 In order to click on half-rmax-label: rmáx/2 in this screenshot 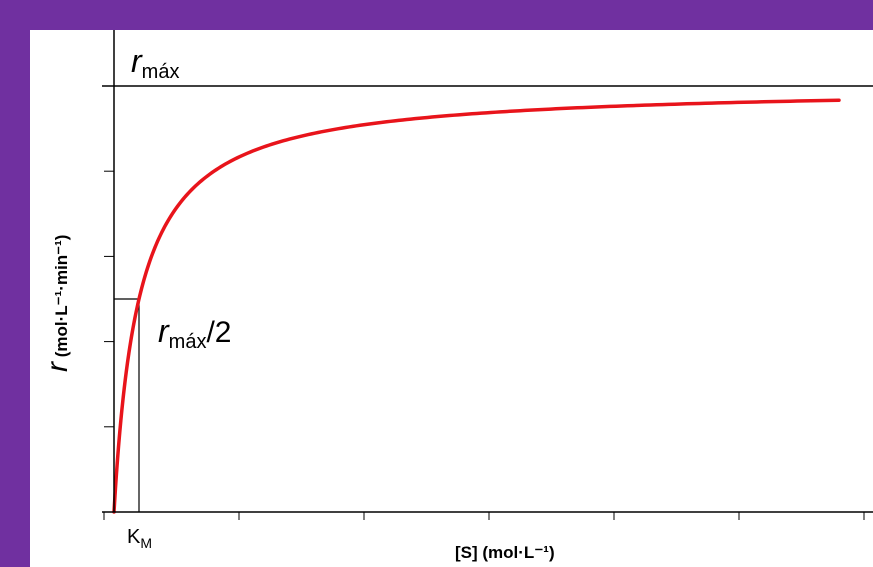, I will do `click(194, 333)`.